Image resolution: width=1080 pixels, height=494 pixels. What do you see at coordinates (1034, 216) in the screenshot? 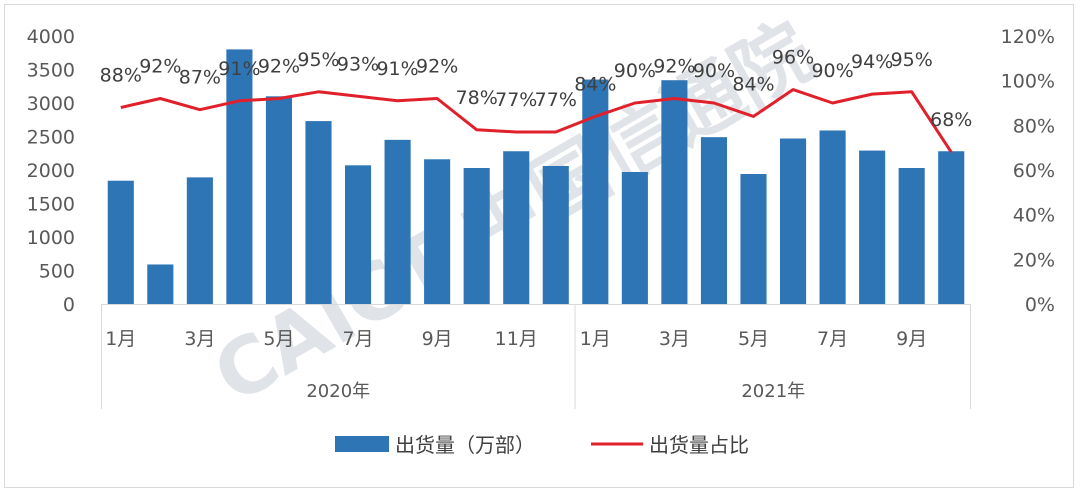
I see `right-tick-label: 40%` at bounding box center [1034, 216].